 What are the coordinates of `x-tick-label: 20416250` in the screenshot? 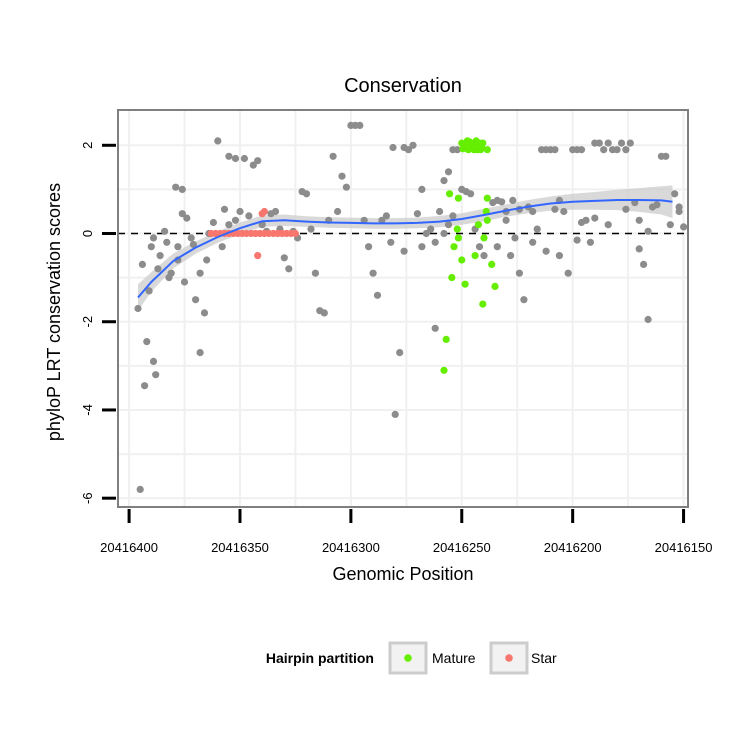 It's located at (462, 547).